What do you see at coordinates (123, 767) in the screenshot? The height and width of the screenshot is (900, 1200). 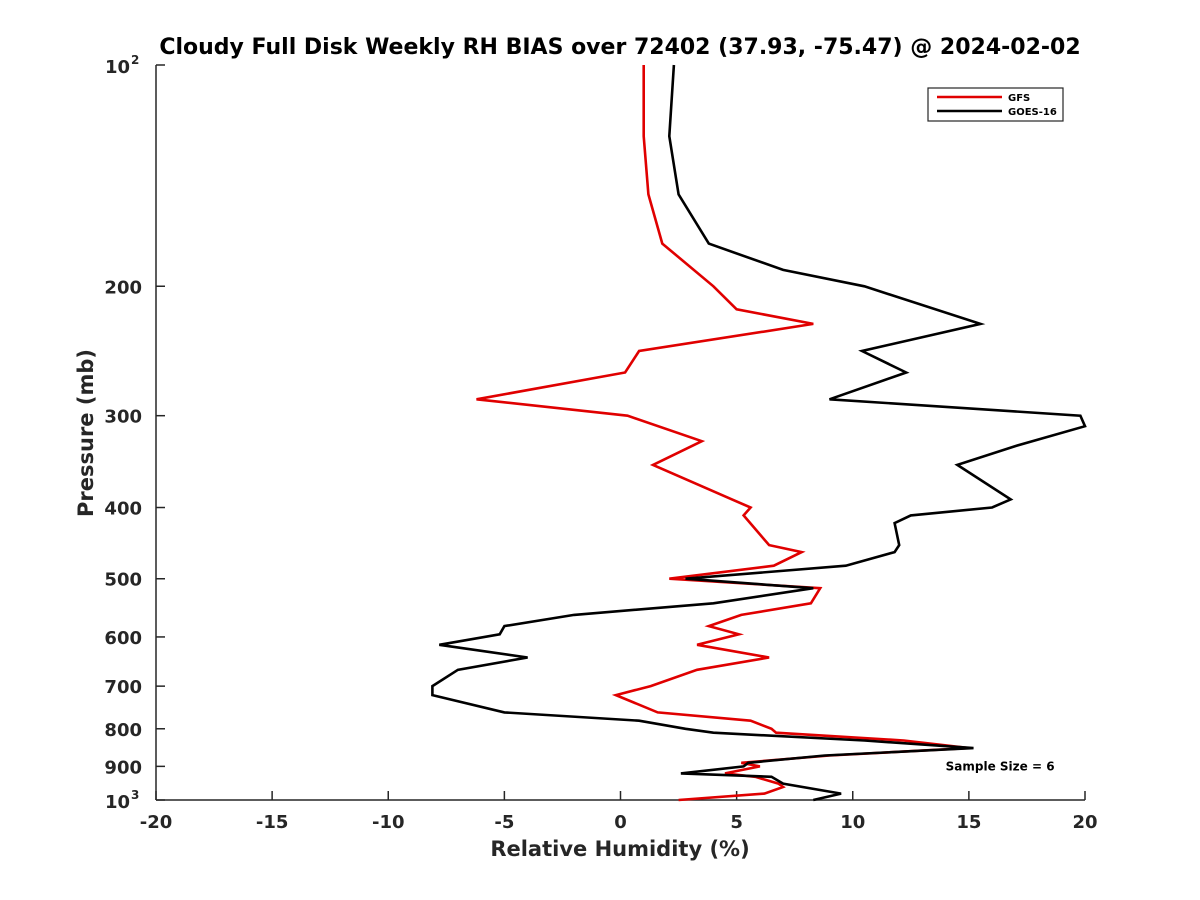 I see `y-tick-label: 900` at bounding box center [123, 767].